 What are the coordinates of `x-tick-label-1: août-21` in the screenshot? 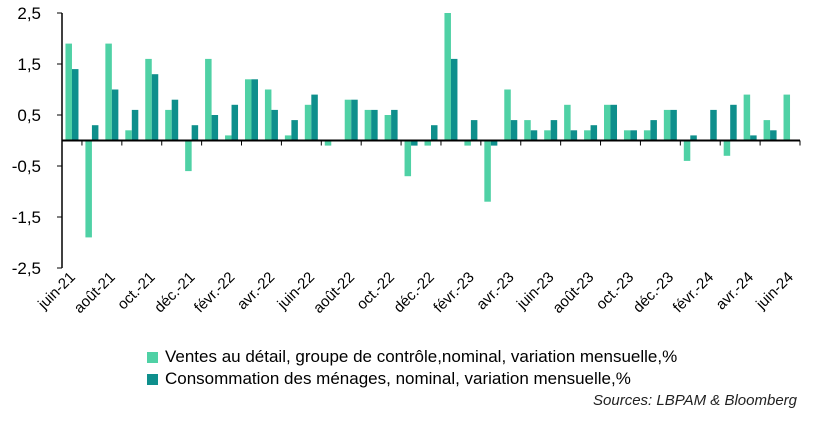 It's located at (95, 293).